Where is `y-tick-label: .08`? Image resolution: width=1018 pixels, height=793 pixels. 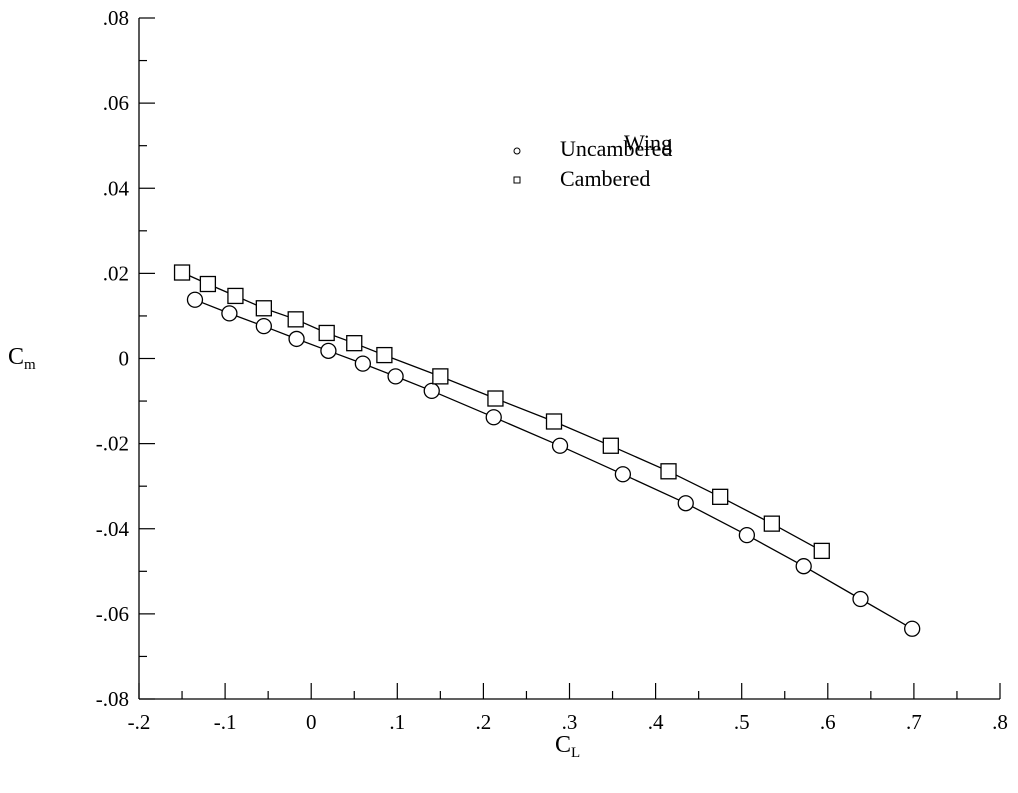
y-tick-label: .08 is located at coordinates (116, 18).